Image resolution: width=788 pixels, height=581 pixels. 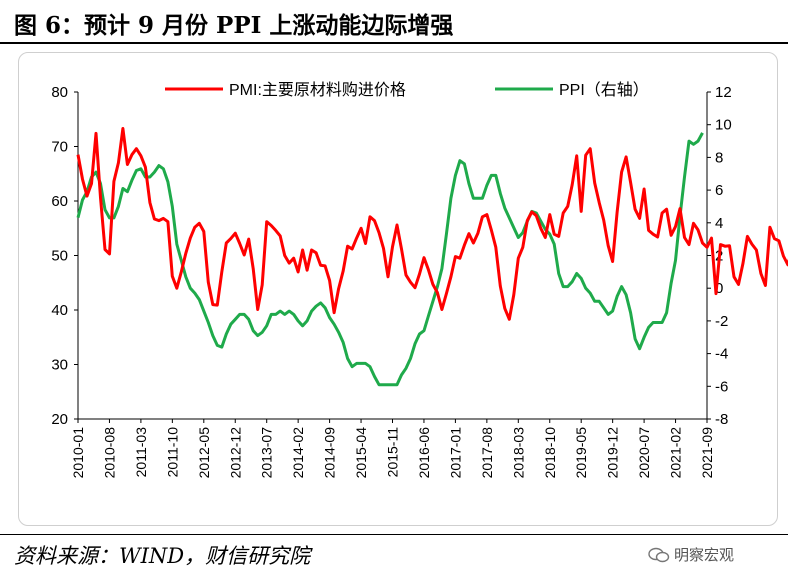 I want to click on right-tick-label: 0, so click(x=719, y=288).